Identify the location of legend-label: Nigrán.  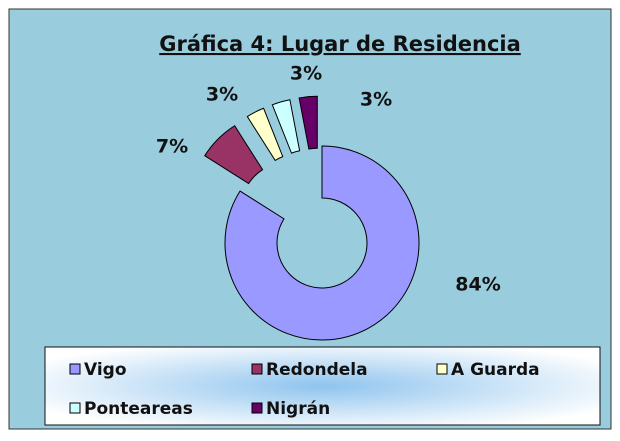
(298, 409).